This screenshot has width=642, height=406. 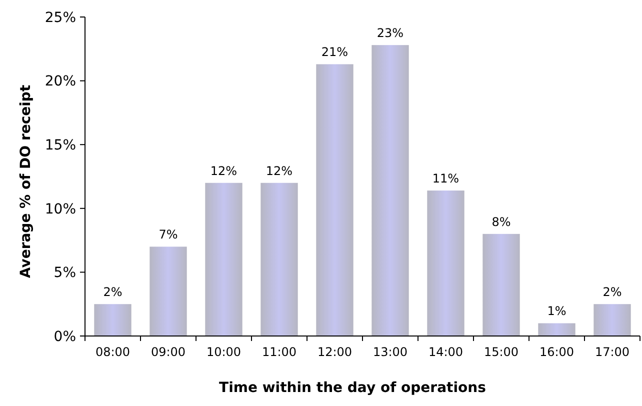 What do you see at coordinates (334, 52) in the screenshot?
I see `data-label: 21%` at bounding box center [334, 52].